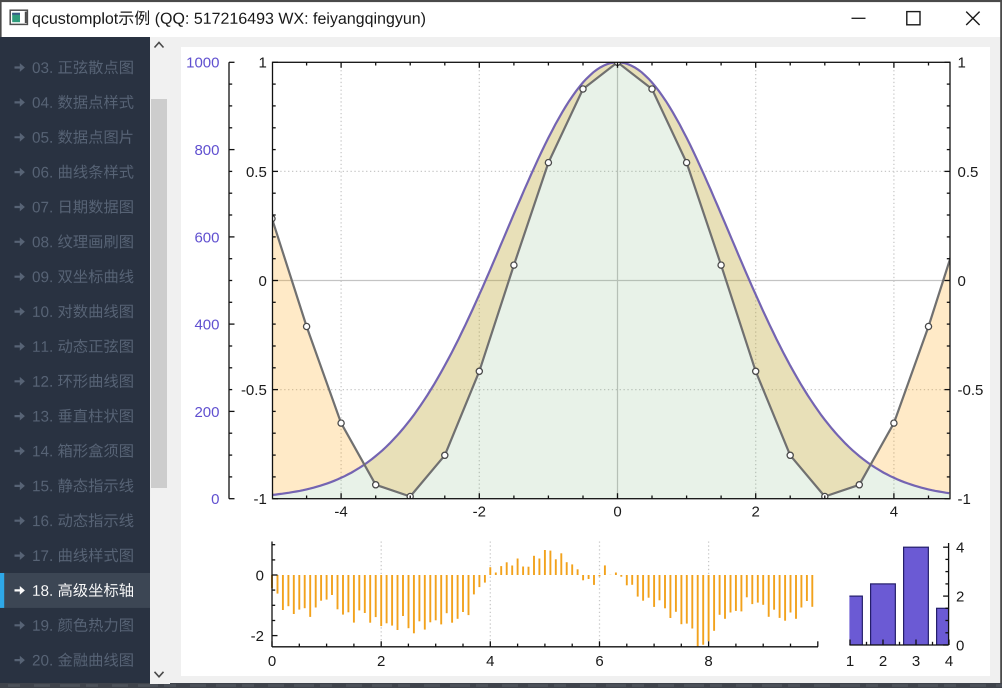 Image resolution: width=1002 pixels, height=688 pixels. Describe the element at coordinates (916, 661) in the screenshot. I see `svg-text: 3` at that location.